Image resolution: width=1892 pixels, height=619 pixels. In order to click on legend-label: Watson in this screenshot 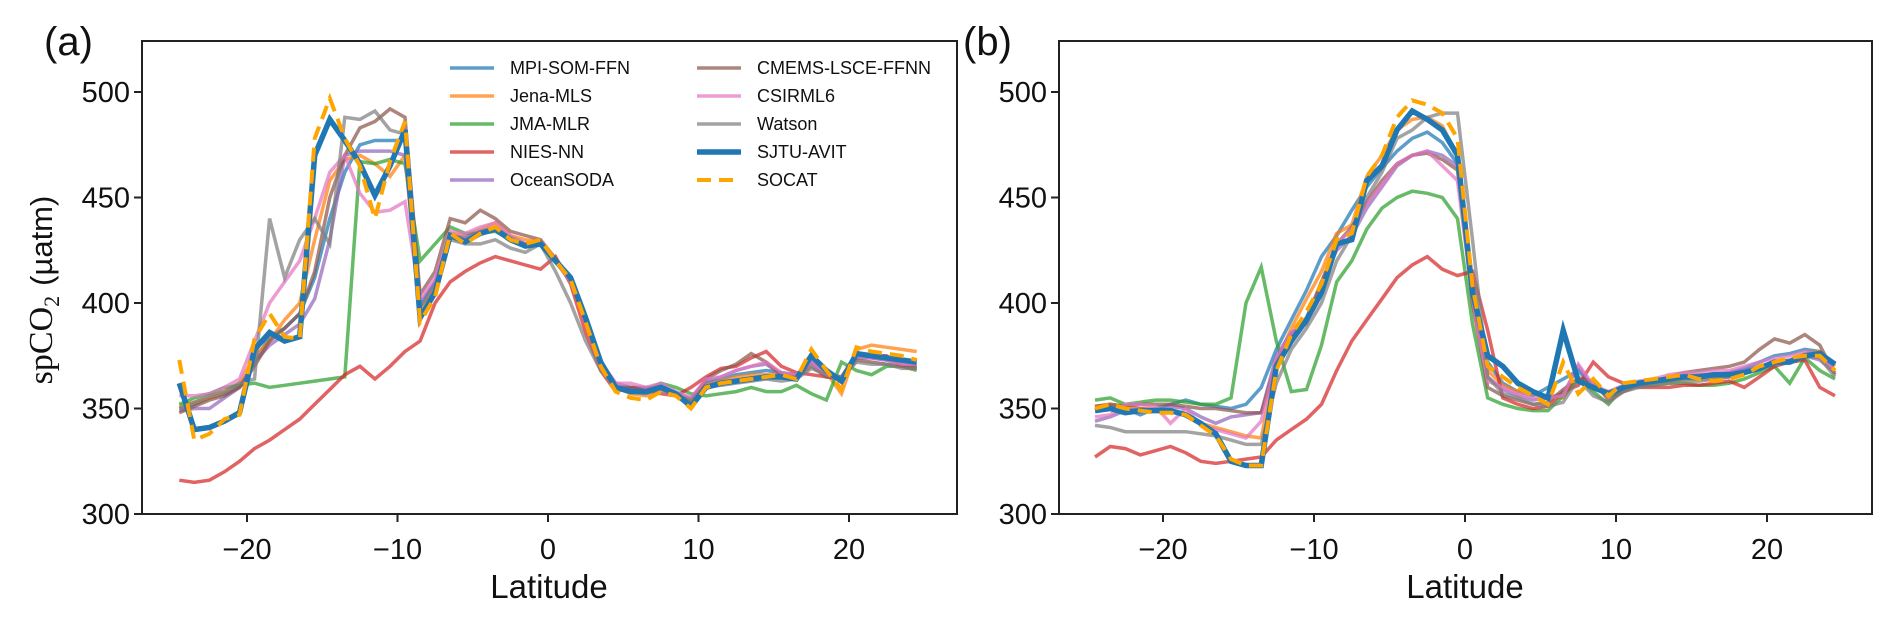, I will do `click(787, 124)`.